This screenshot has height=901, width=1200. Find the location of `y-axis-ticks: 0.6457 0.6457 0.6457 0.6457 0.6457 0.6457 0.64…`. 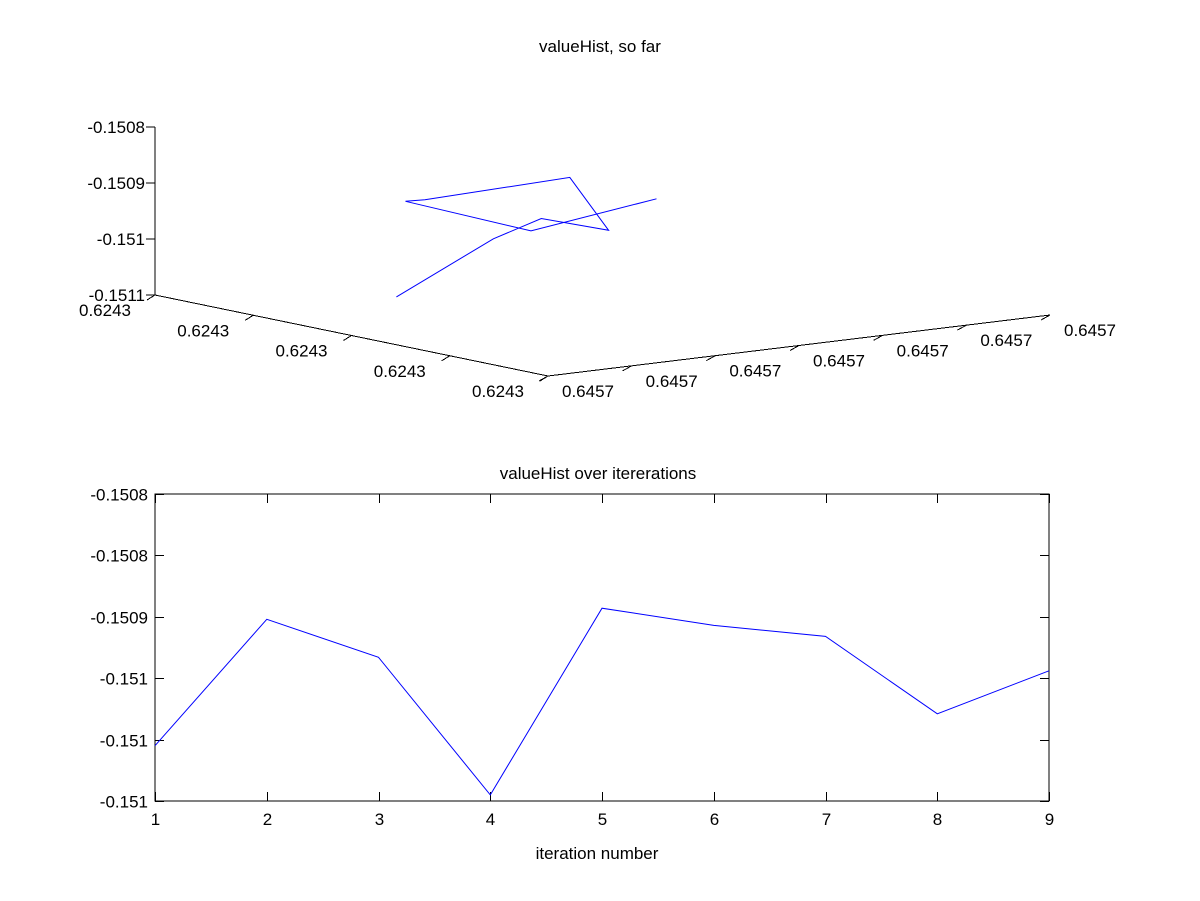

y-axis-ticks: 0.6457 0.6457 0.6457 0.6457 0.6457 0.6457 0.64… is located at coordinates (827, 357).